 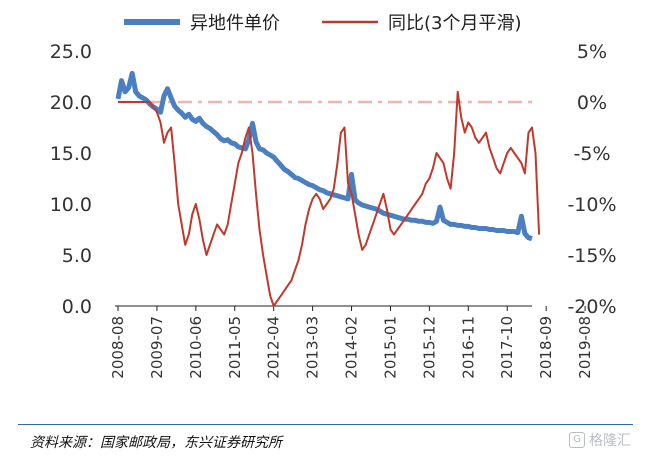 What do you see at coordinates (390, 347) in the screenshot?
I see `x-tick-label: 2015-01` at bounding box center [390, 347].